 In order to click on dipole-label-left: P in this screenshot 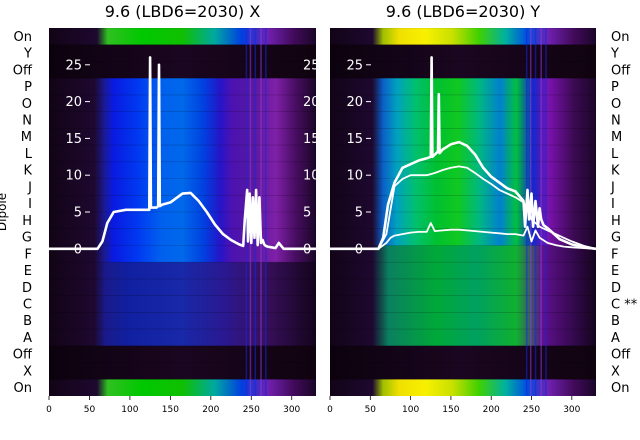, I will do `click(28, 87)`.